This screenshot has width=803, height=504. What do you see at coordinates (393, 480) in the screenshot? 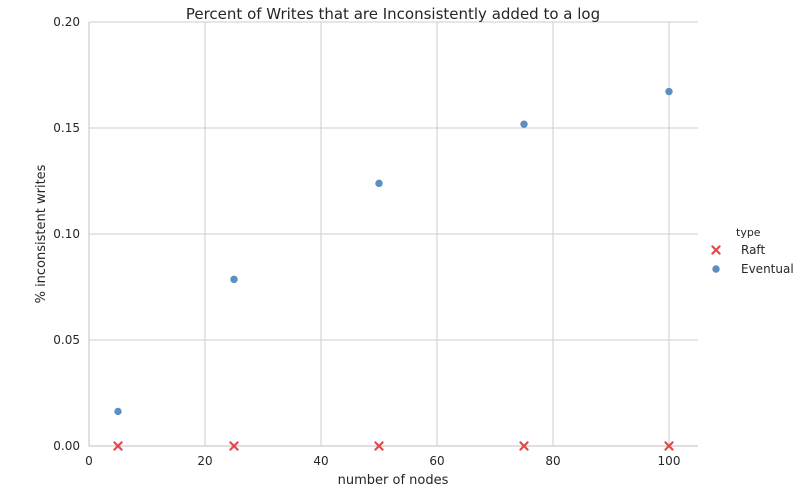
I see `x-axis-label: number of nodes` at bounding box center [393, 480].